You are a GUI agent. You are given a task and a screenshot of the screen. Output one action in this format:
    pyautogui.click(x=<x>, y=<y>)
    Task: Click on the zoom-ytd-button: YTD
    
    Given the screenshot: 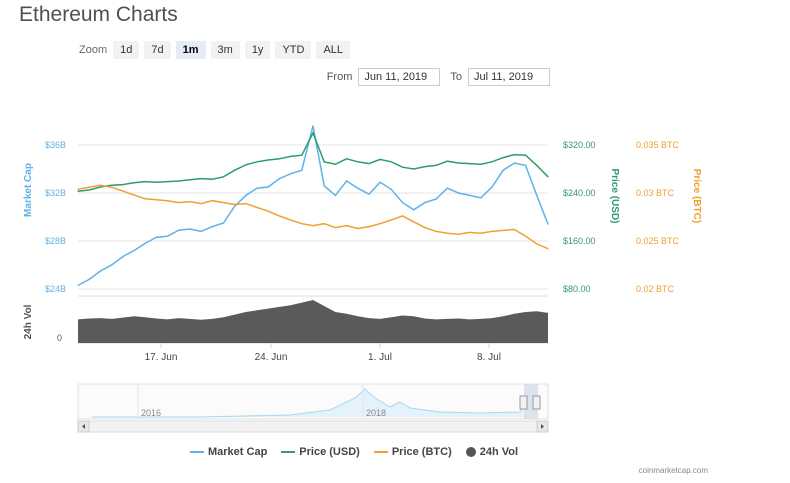 What is the action you would take?
    pyautogui.click(x=293, y=50)
    